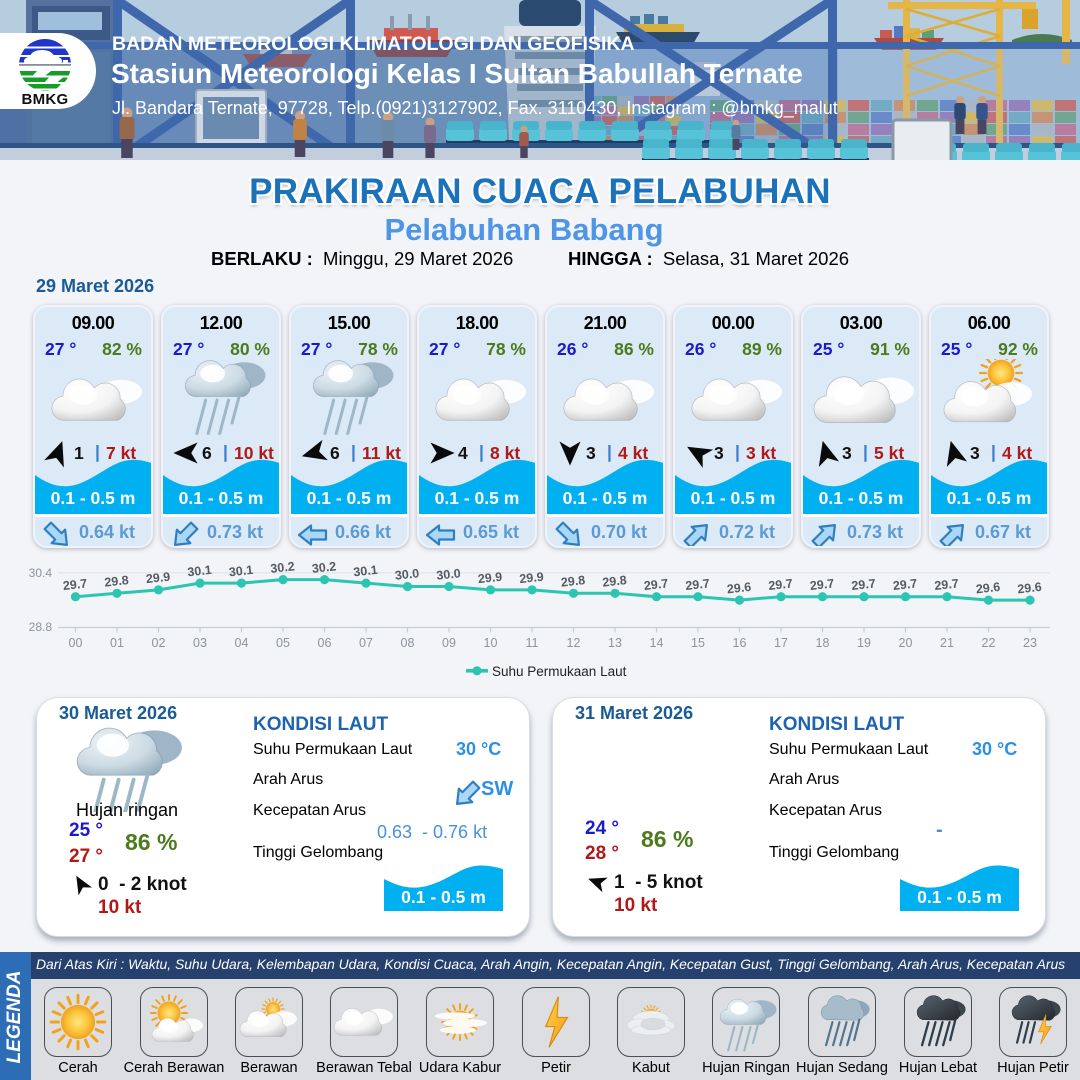  What do you see at coordinates (41, 627) in the screenshot?
I see `svg-text: 28.8` at bounding box center [41, 627].